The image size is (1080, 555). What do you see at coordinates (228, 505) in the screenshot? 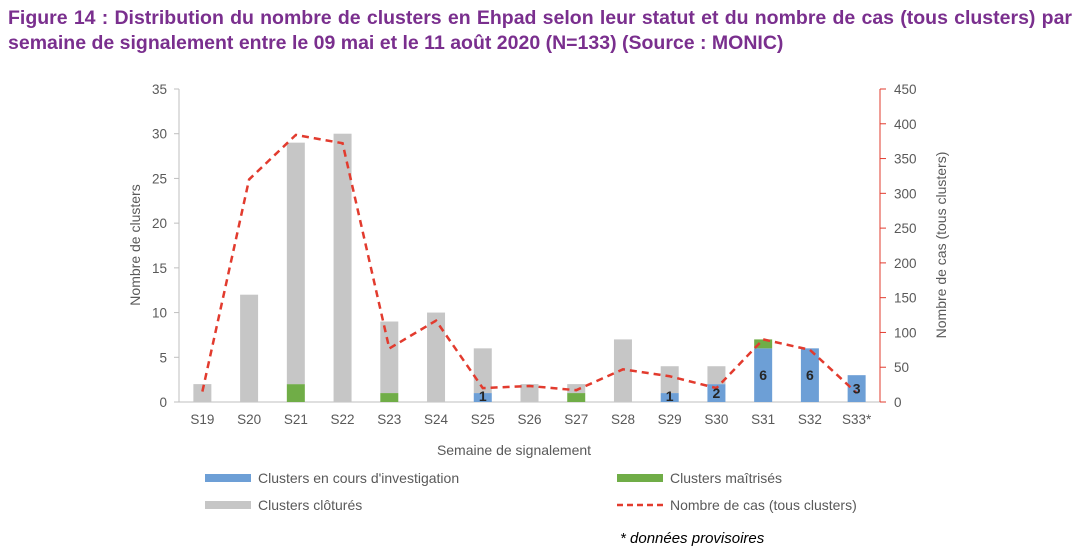
I see `legend-swatch-clotures` at bounding box center [228, 505].